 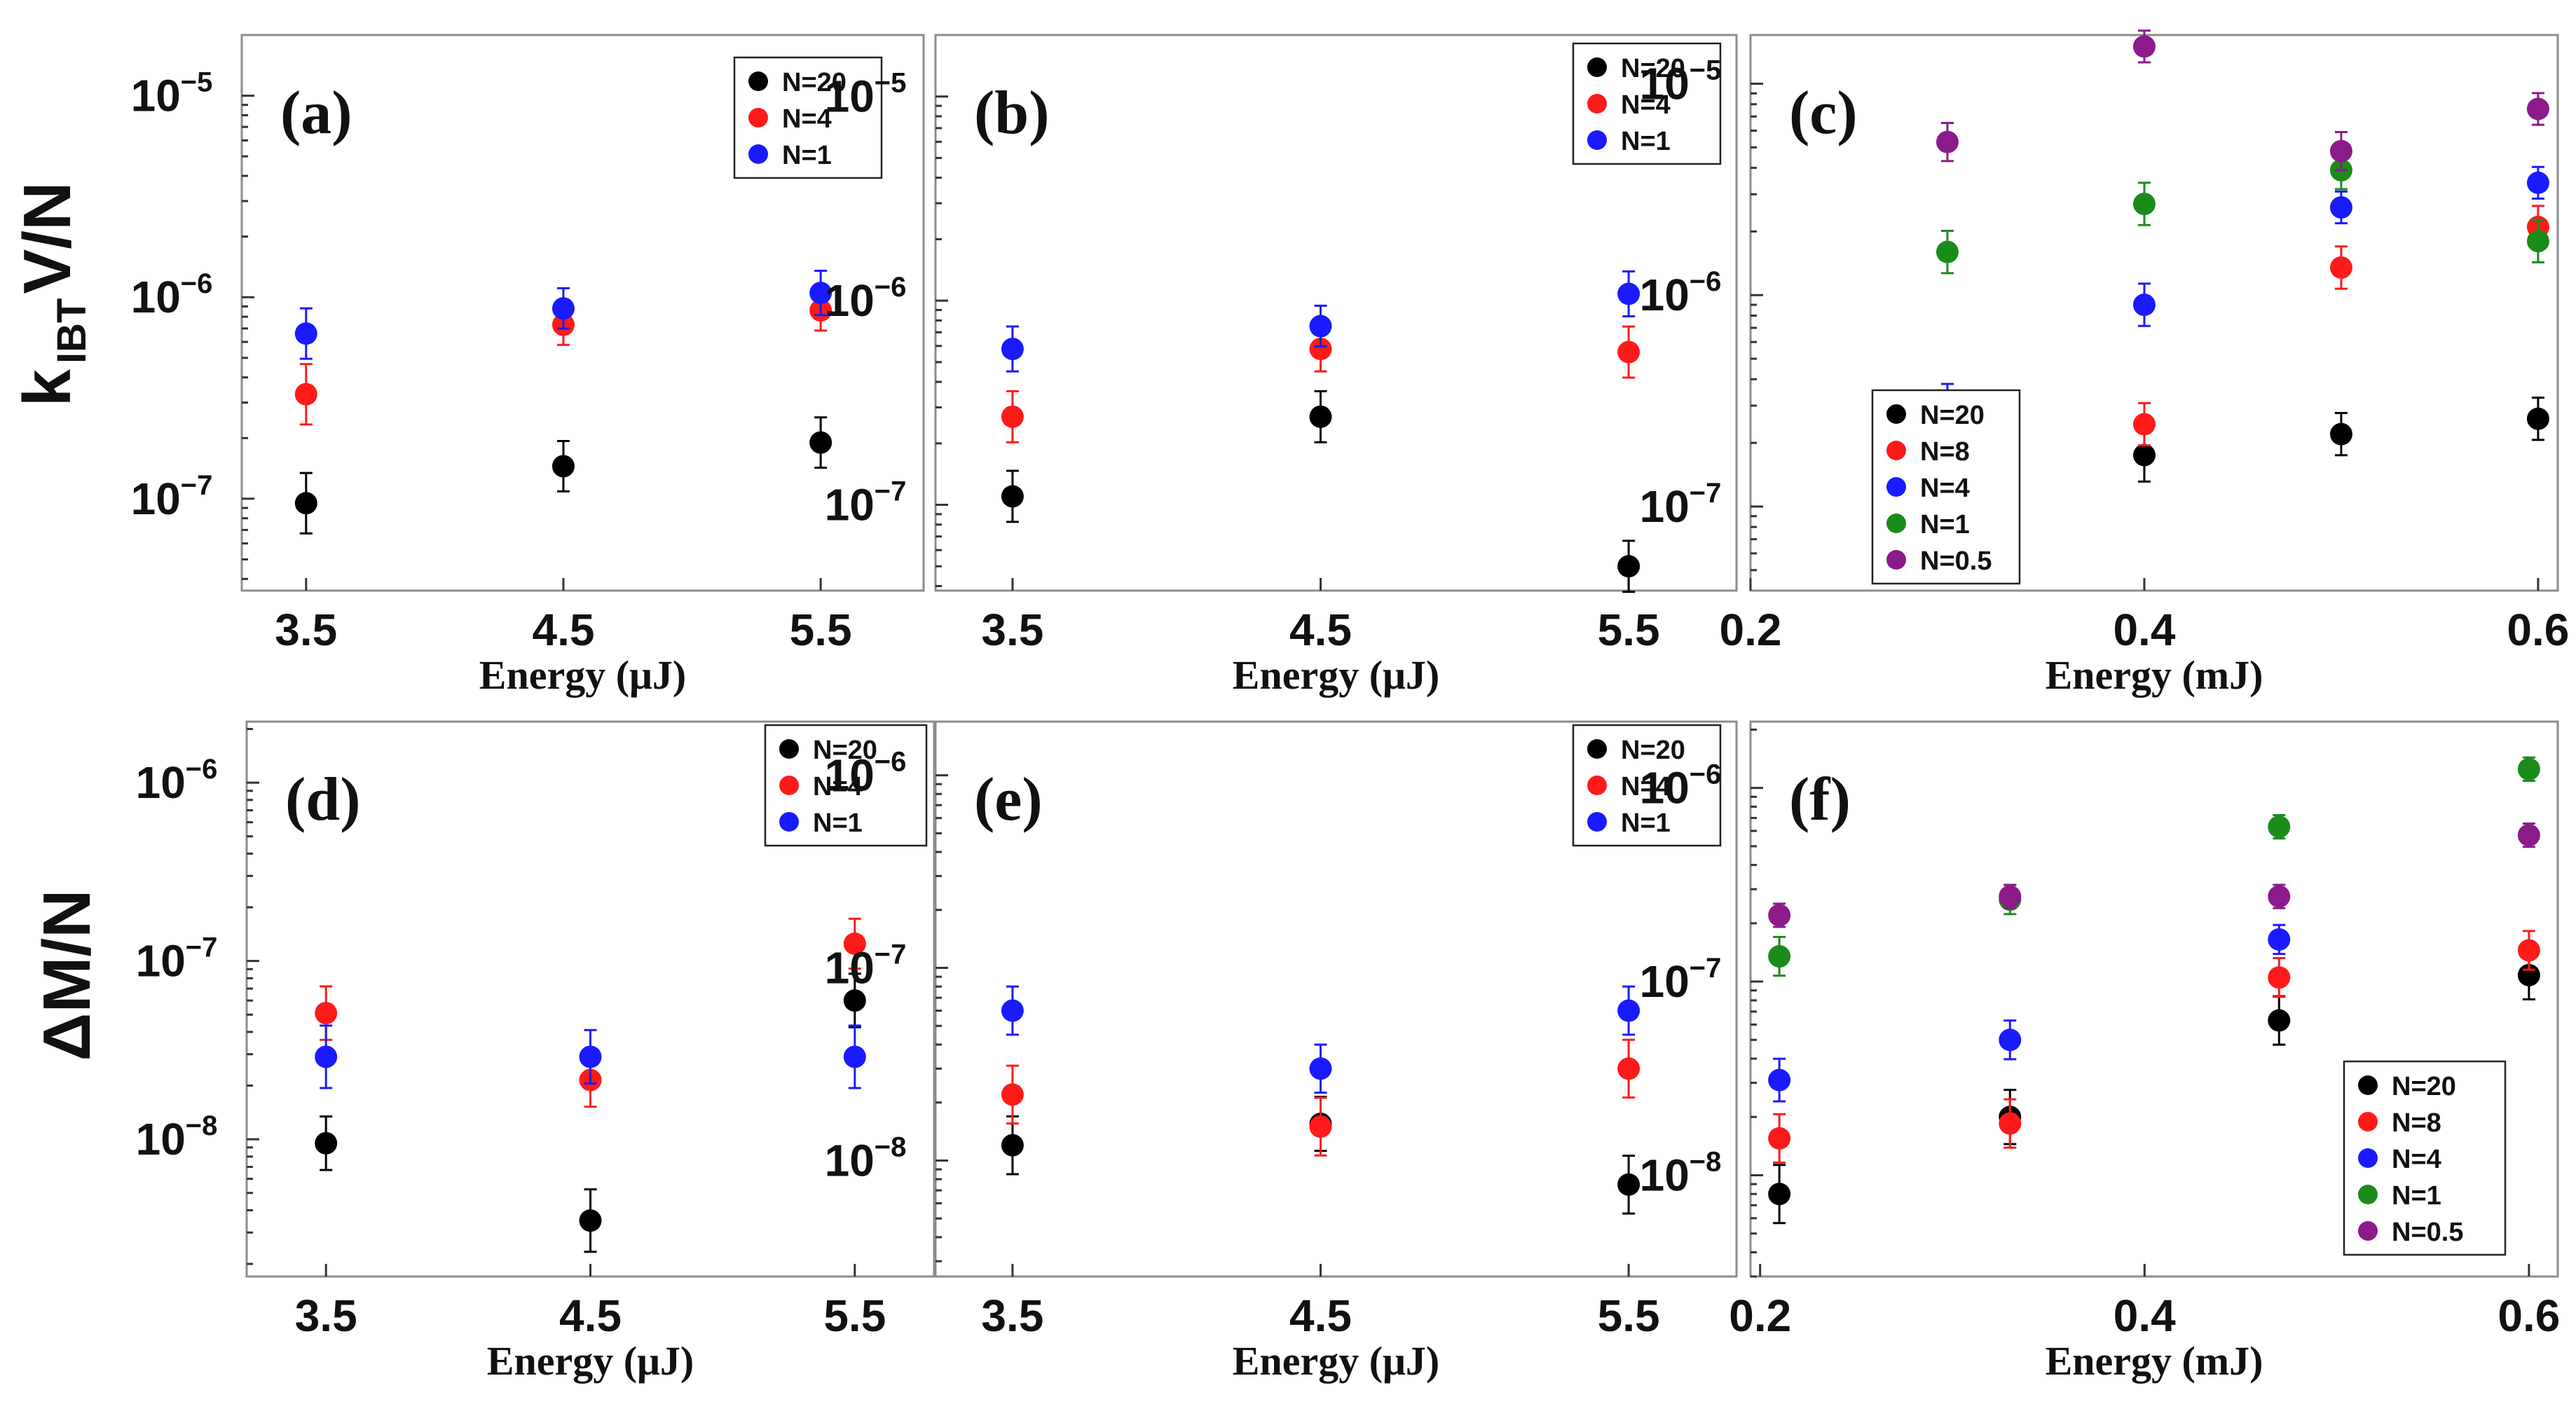 What do you see at coordinates (1820, 800) in the screenshot?
I see `panel-title: (f)` at bounding box center [1820, 800].